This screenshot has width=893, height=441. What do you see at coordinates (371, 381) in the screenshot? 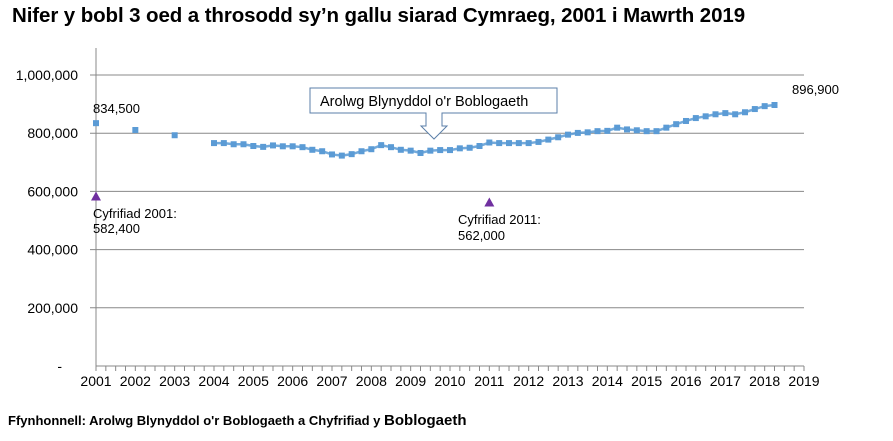
I see `x-tick-label: 2008` at bounding box center [371, 381].